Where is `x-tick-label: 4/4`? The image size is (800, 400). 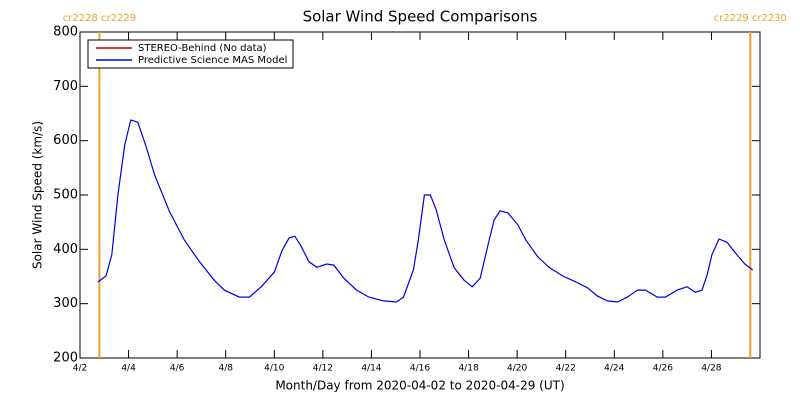 x-tick-label: 4/4 is located at coordinates (128, 369).